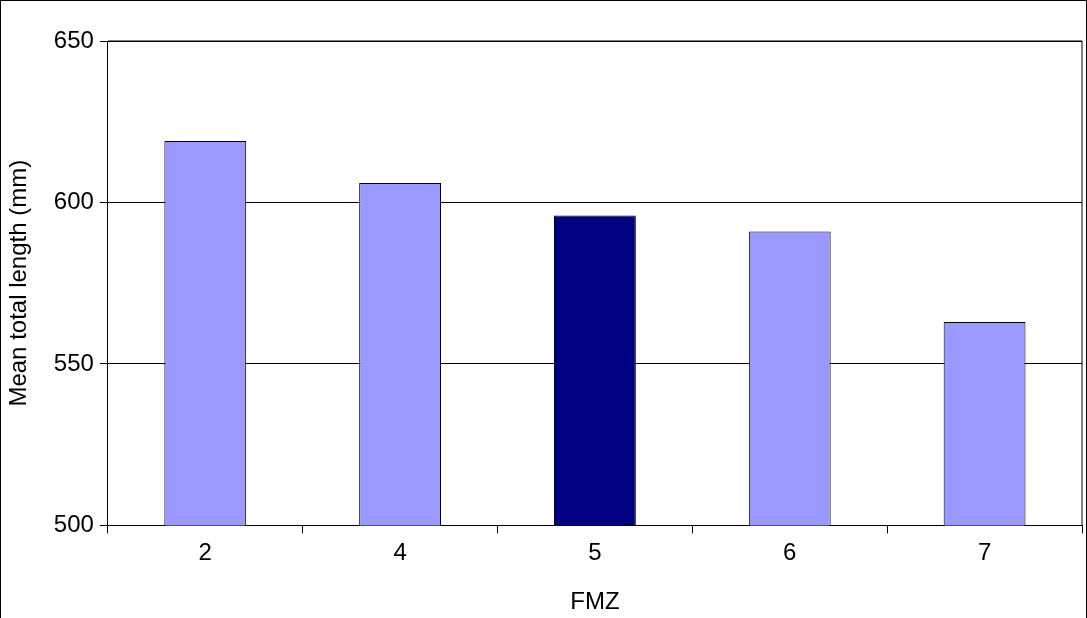 This screenshot has width=1087, height=618. I want to click on y-tick-label: 500, so click(73, 524).